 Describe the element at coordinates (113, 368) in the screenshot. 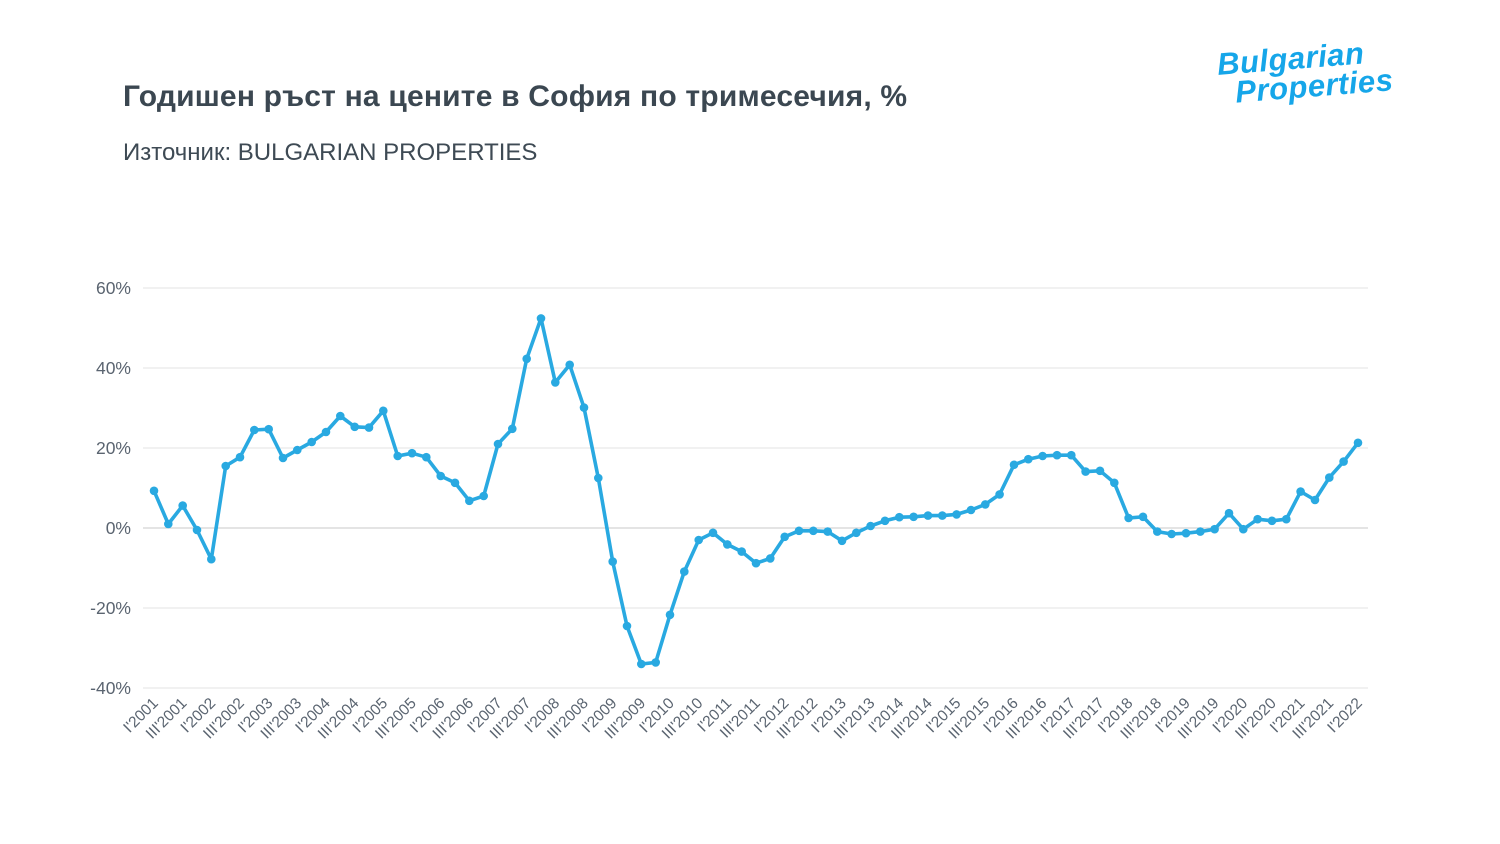

I see `y-axis-tick-label: 40%` at that location.